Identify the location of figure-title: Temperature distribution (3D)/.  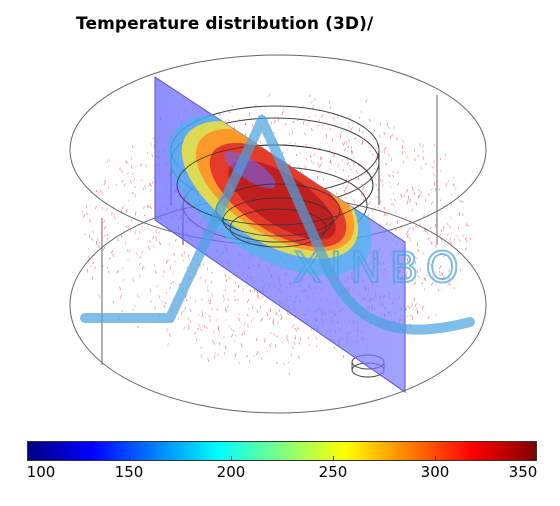
(225, 24).